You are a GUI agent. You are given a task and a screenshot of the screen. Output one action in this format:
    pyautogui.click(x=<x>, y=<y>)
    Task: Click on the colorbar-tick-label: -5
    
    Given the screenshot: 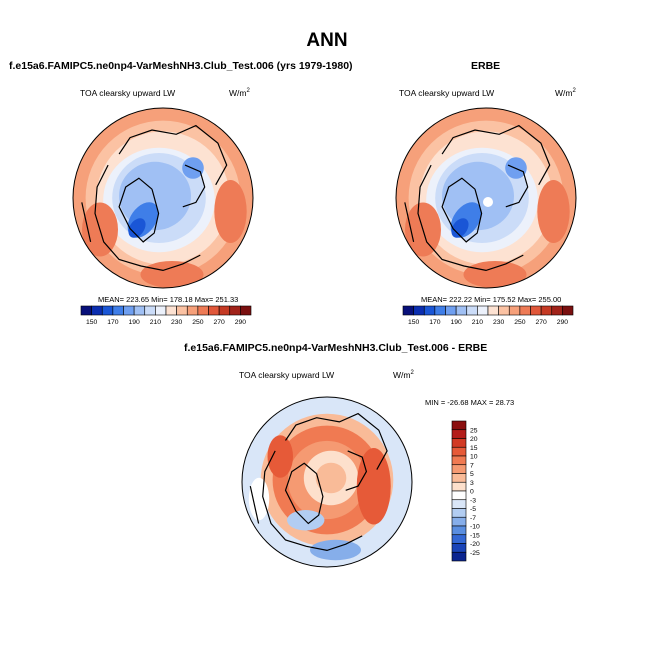 What is the action you would take?
    pyautogui.click(x=473, y=509)
    